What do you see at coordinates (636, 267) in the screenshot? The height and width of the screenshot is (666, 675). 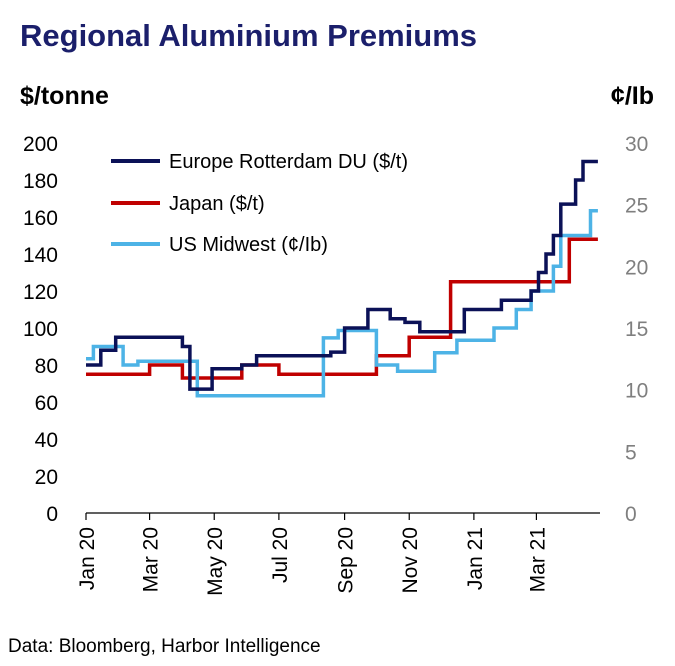 I see `y-right-tick-label: 20` at bounding box center [636, 267].